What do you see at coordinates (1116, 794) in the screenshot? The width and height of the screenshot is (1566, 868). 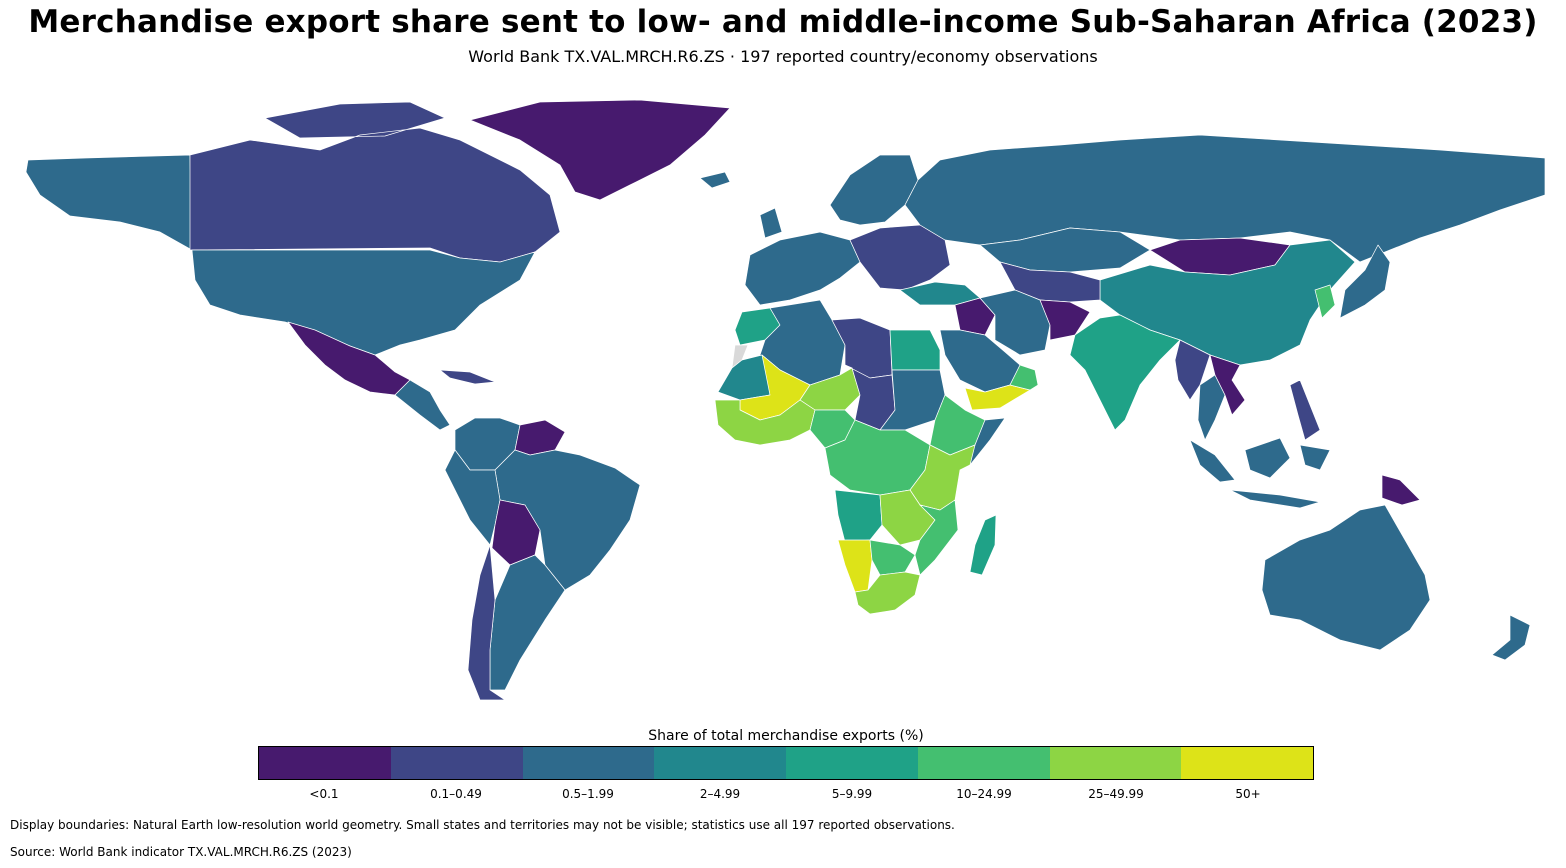 I see `legend-label: 25–49.99` at bounding box center [1116, 794].